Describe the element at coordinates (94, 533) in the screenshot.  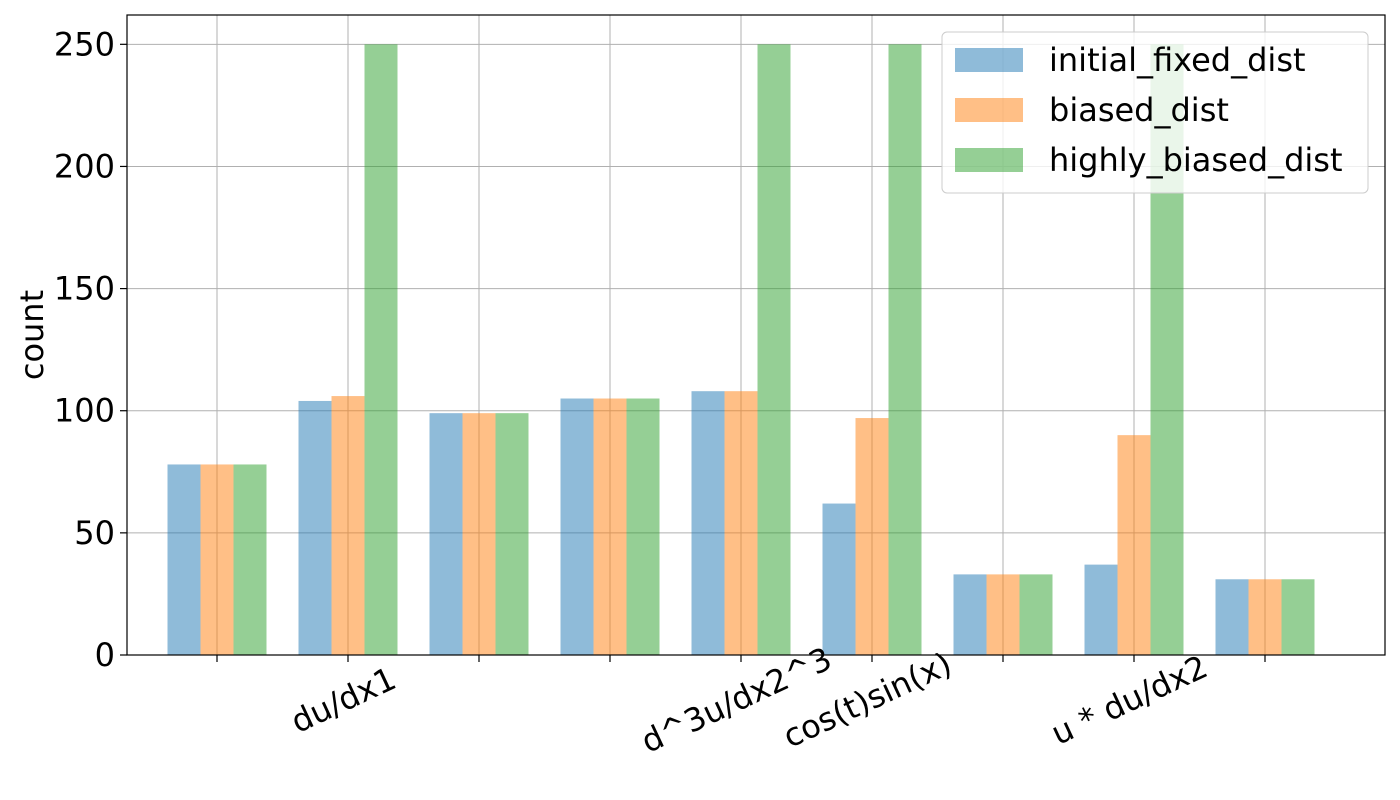
I see `y-tick-label: 50` at that location.